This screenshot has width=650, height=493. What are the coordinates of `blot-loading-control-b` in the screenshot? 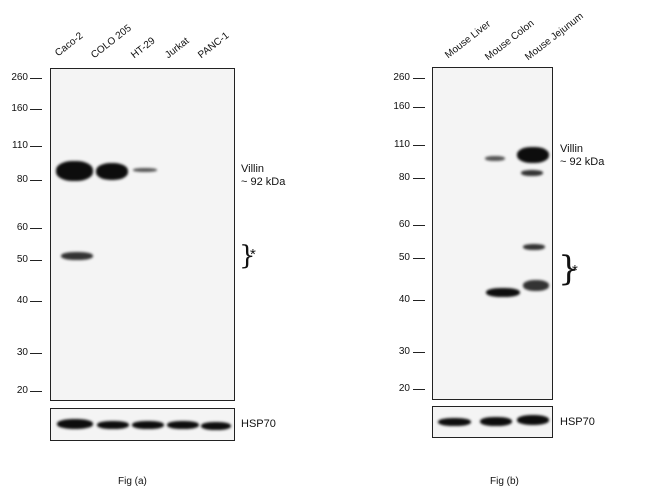 It's located at (492, 422).